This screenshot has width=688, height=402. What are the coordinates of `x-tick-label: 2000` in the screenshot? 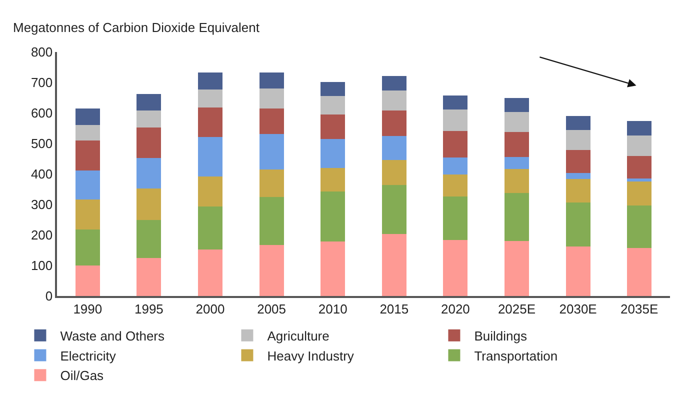 It's located at (210, 308).